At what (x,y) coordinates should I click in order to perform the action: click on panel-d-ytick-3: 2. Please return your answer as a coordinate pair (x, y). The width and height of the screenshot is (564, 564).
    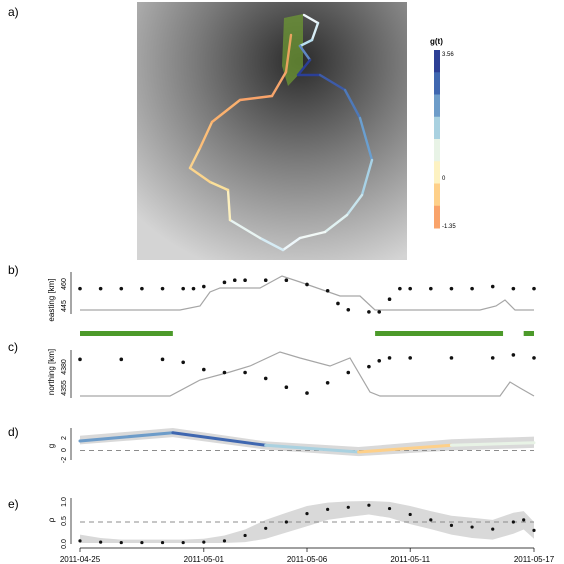
    Looking at the image, I should click on (64, 438).